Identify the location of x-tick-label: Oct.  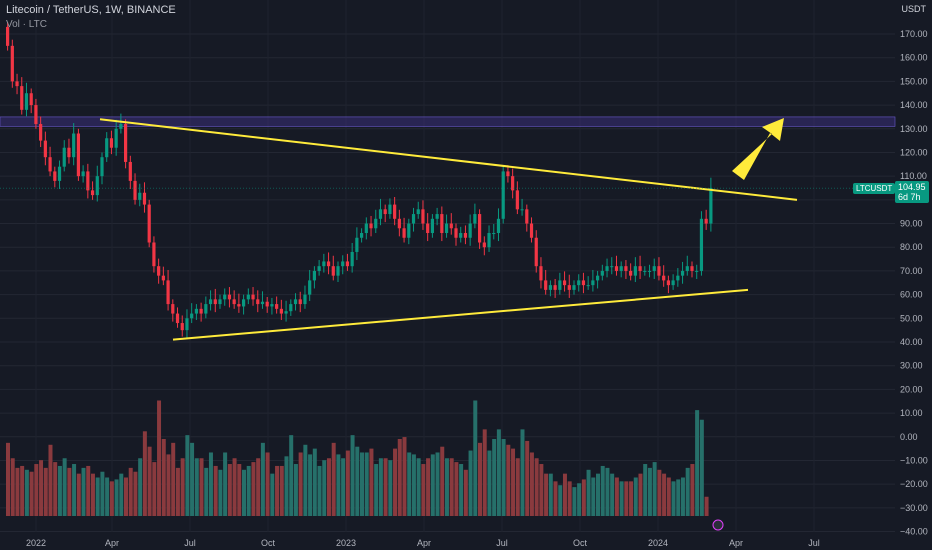
(580, 543).